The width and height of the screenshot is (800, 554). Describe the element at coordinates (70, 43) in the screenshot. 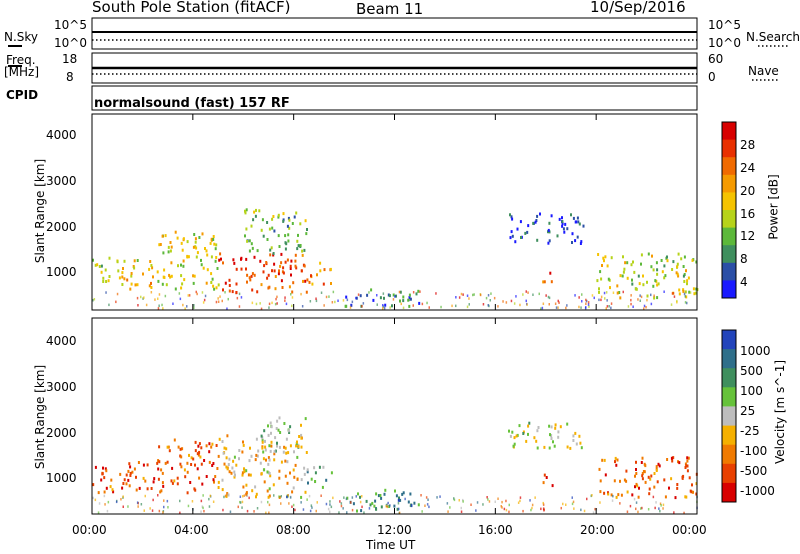

I see `nsky-log-lo: 10^0` at that location.